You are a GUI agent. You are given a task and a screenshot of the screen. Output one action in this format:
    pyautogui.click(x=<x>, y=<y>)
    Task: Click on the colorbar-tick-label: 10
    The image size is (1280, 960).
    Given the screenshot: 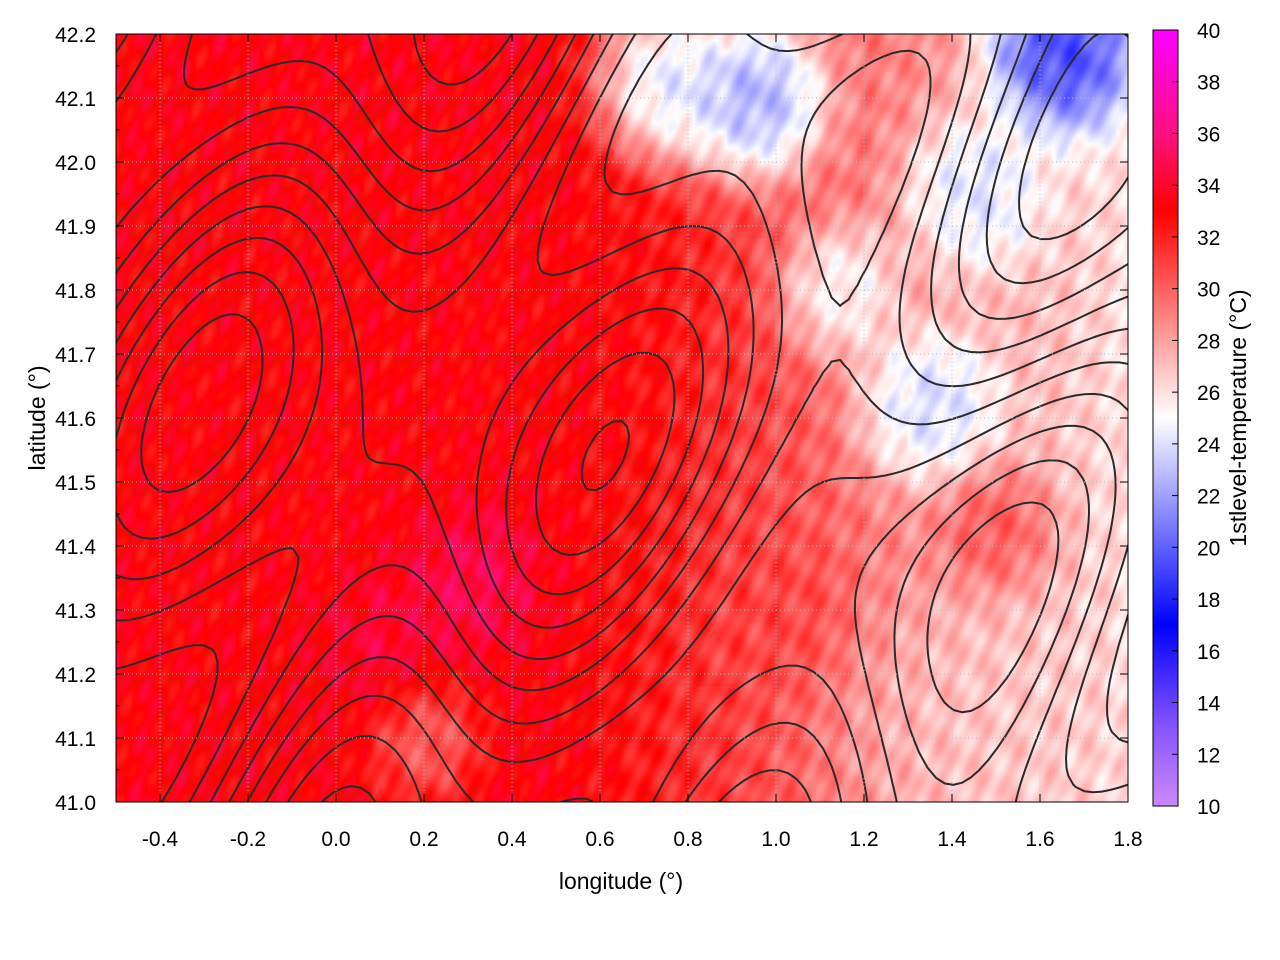 What is the action you would take?
    pyautogui.click(x=1208, y=807)
    